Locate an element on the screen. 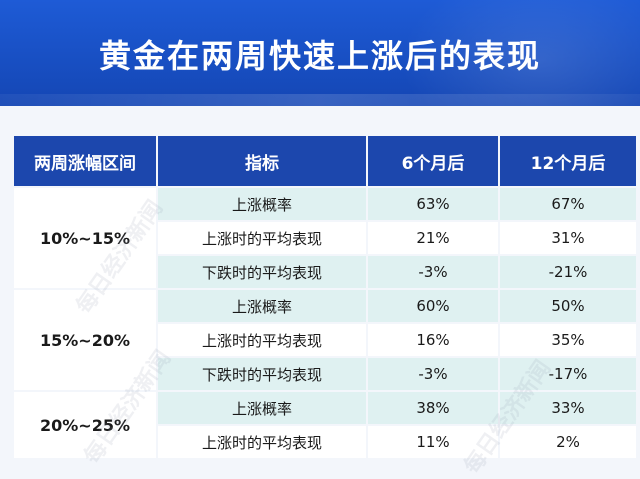  value-12m-cell: 33% is located at coordinates (568, 408).